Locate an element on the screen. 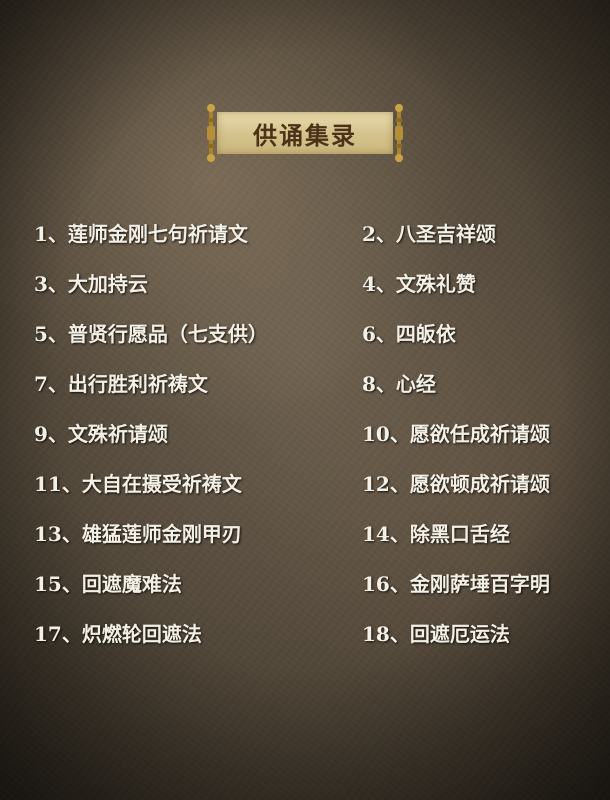 The image size is (610, 800). list-item: 17、炽燃轮回遮法 is located at coordinates (118, 634).